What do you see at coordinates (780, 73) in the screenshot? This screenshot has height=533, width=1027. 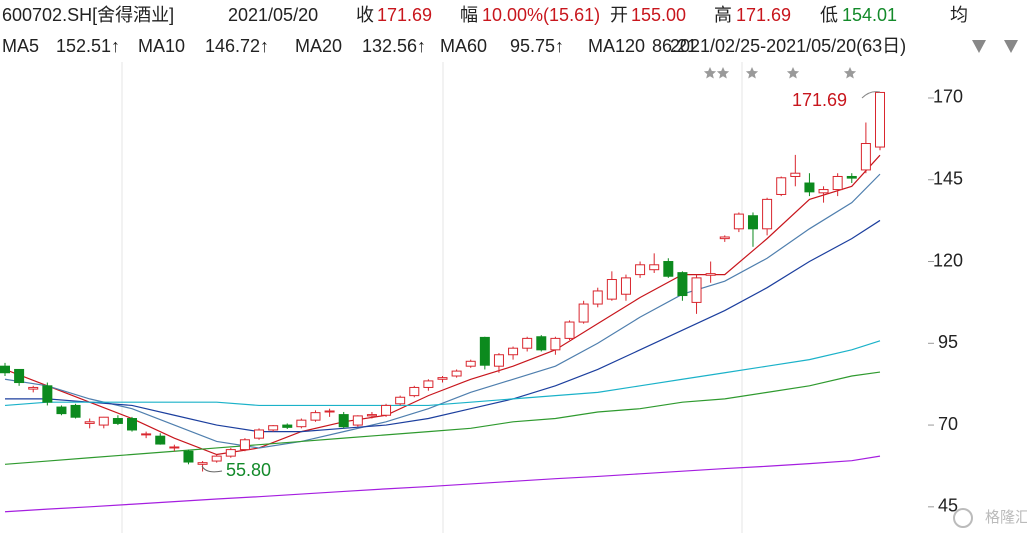 I see `event-stars` at bounding box center [780, 73].